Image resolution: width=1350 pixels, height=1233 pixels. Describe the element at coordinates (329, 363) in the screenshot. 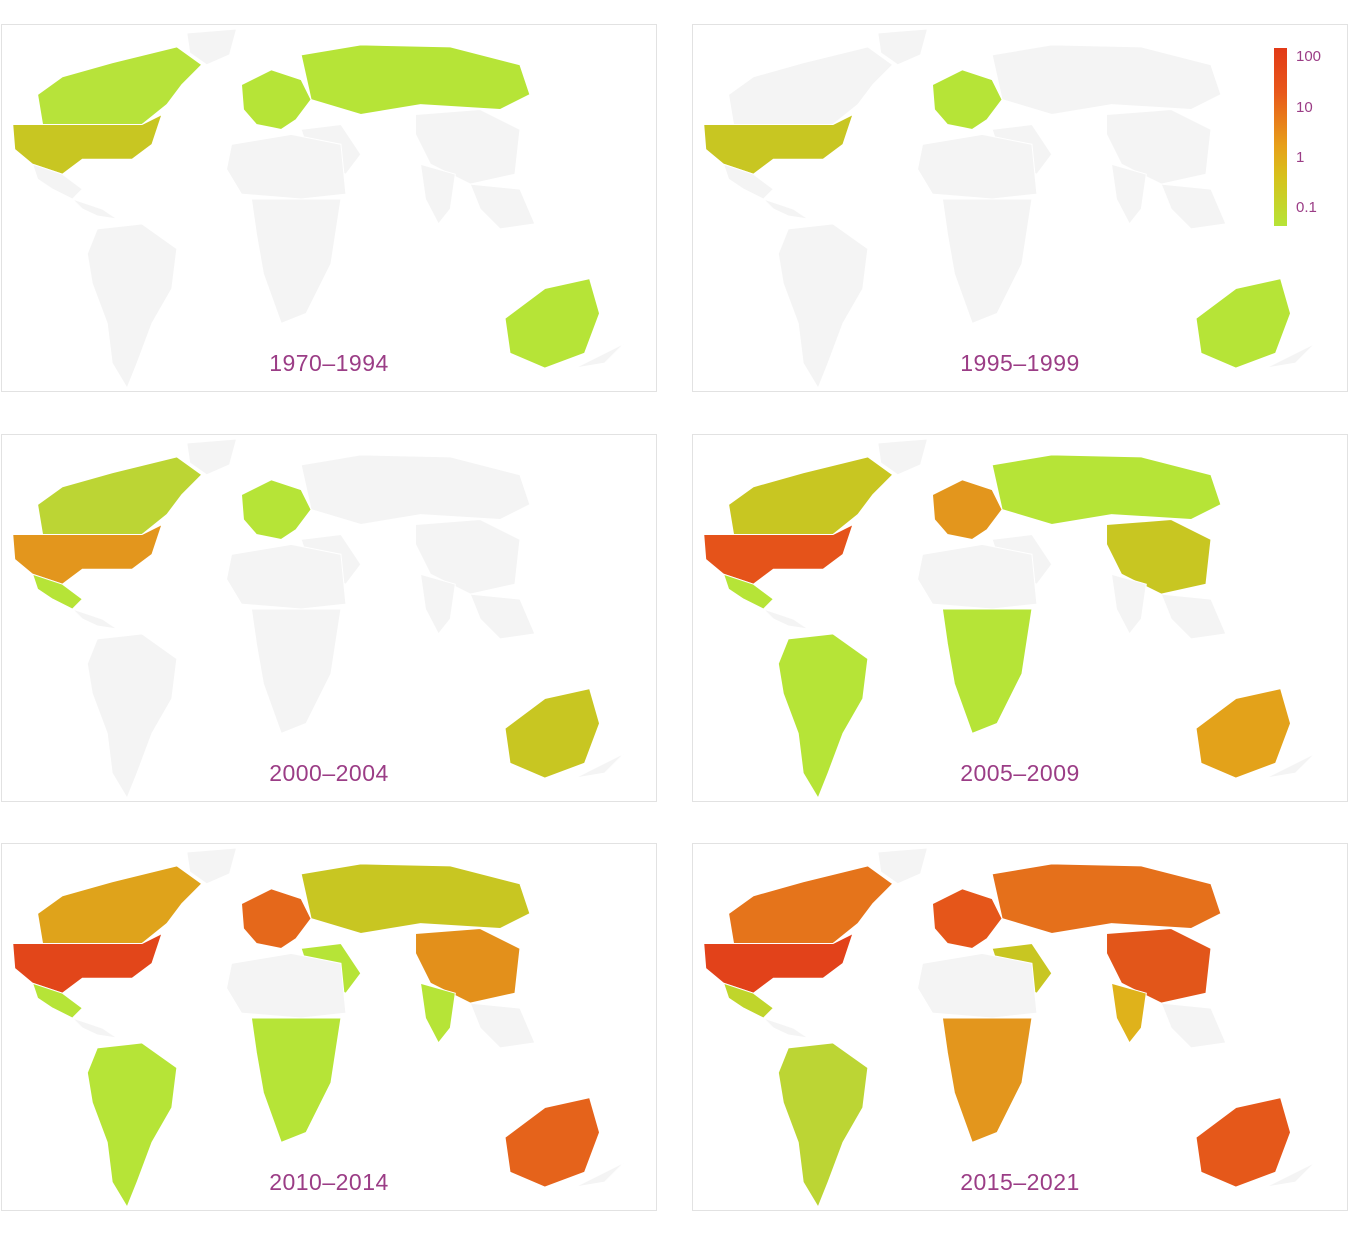

I see `period-label-1: 1970–1994` at that location.